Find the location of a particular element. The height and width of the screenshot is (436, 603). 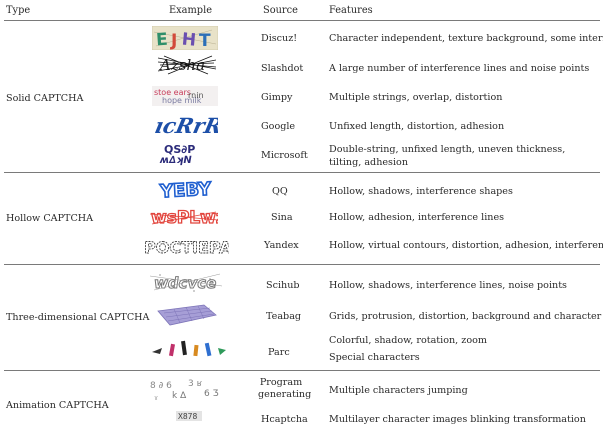

slashdot-captcha-image: Azsha is located at coordinates (187, 65).